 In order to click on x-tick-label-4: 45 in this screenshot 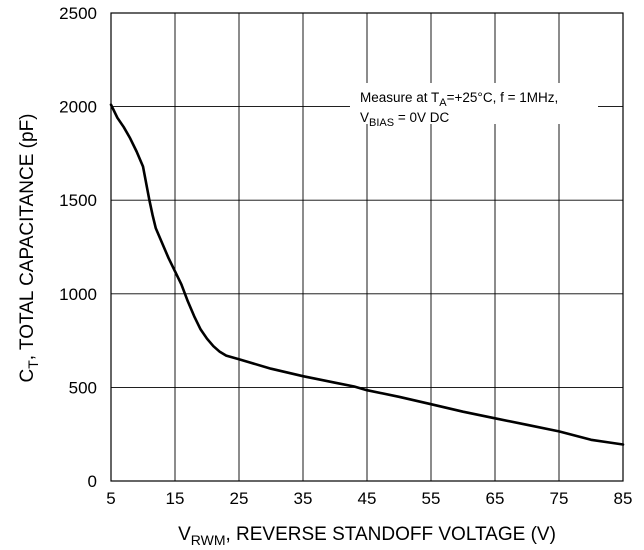, I will do `click(367, 498)`.